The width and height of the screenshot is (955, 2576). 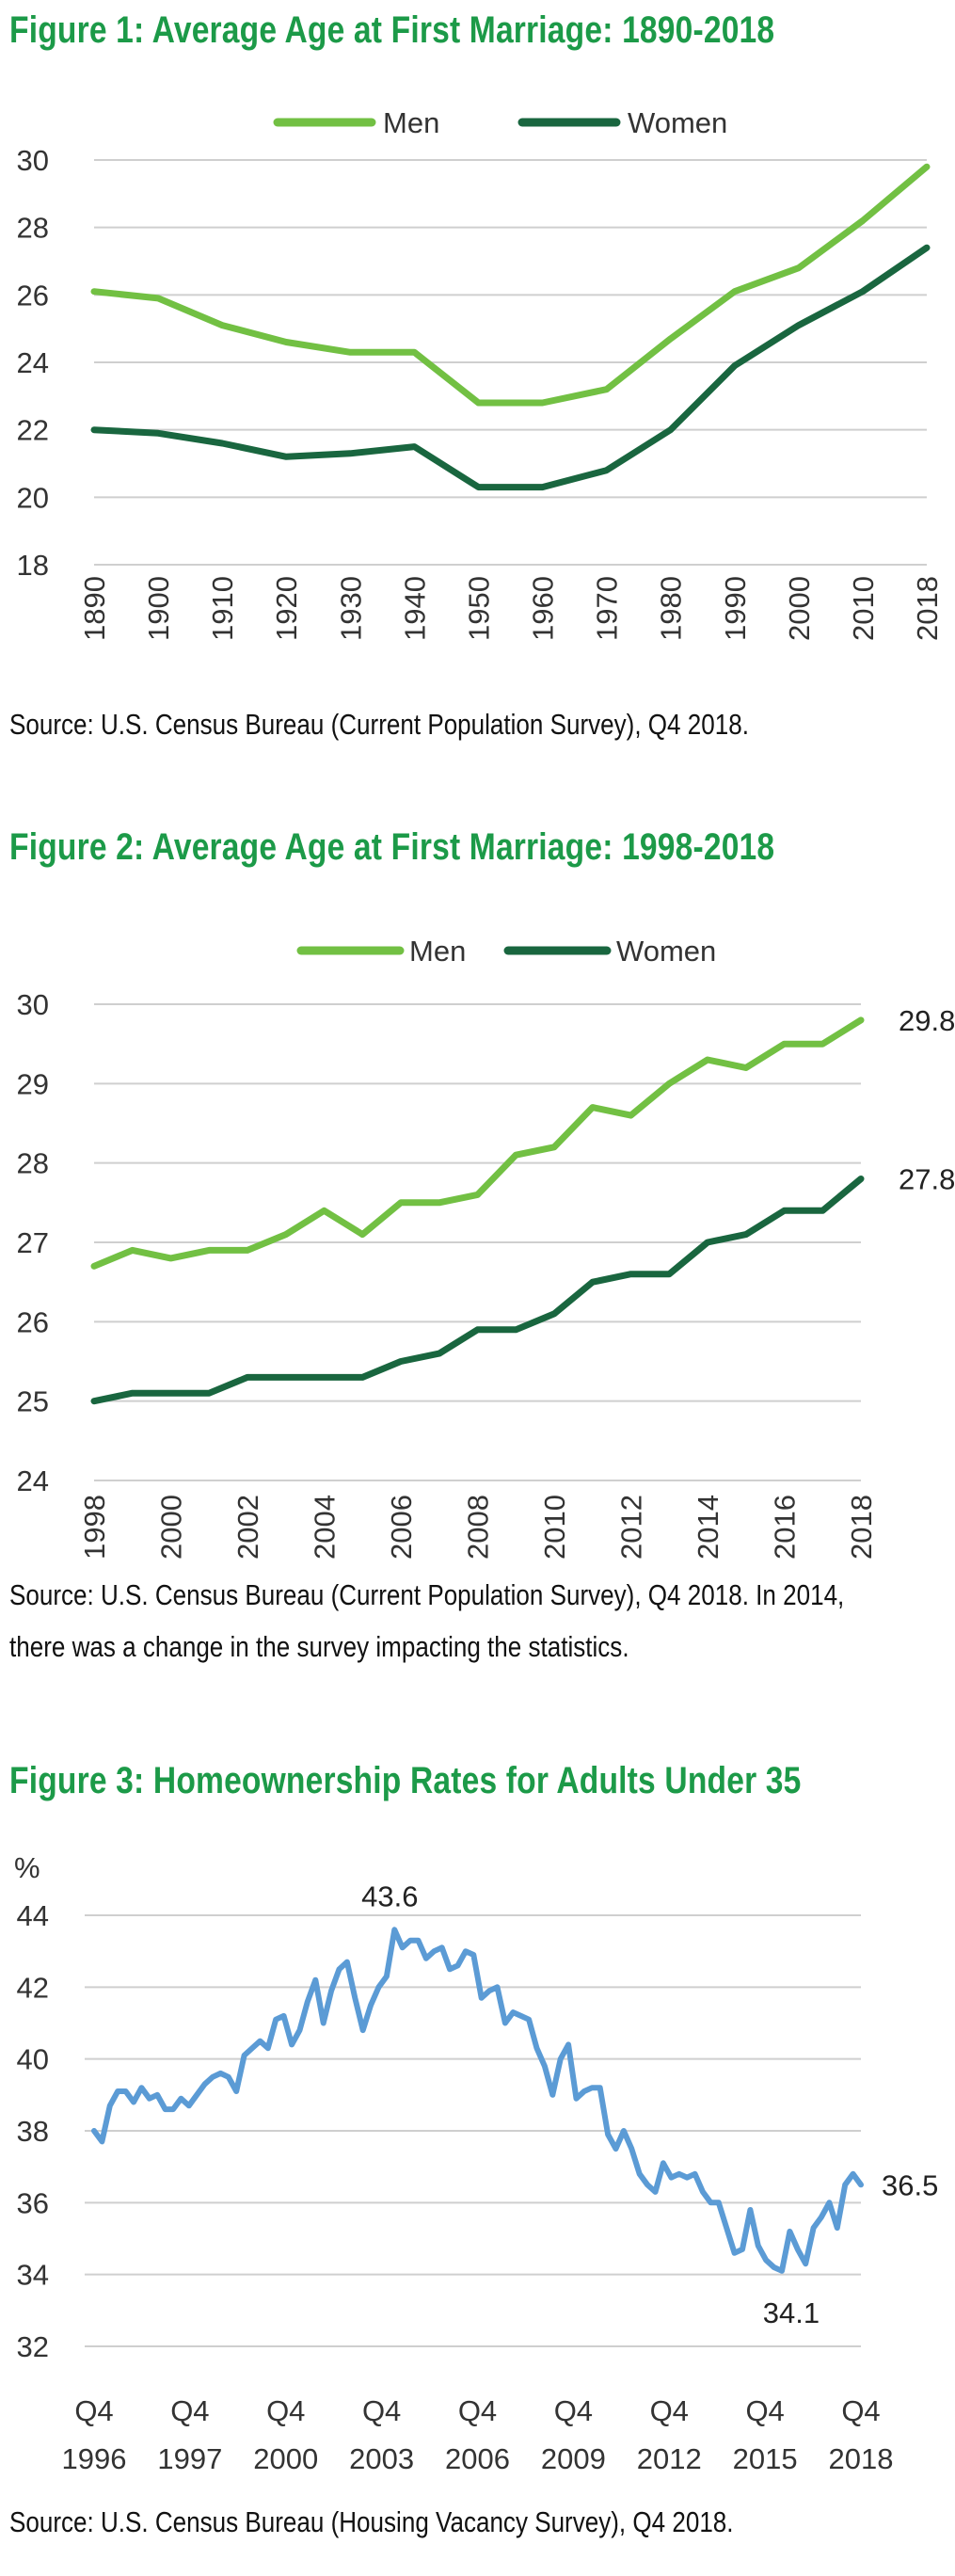 I want to click on y-tick-label: 29, so click(x=33, y=1083).